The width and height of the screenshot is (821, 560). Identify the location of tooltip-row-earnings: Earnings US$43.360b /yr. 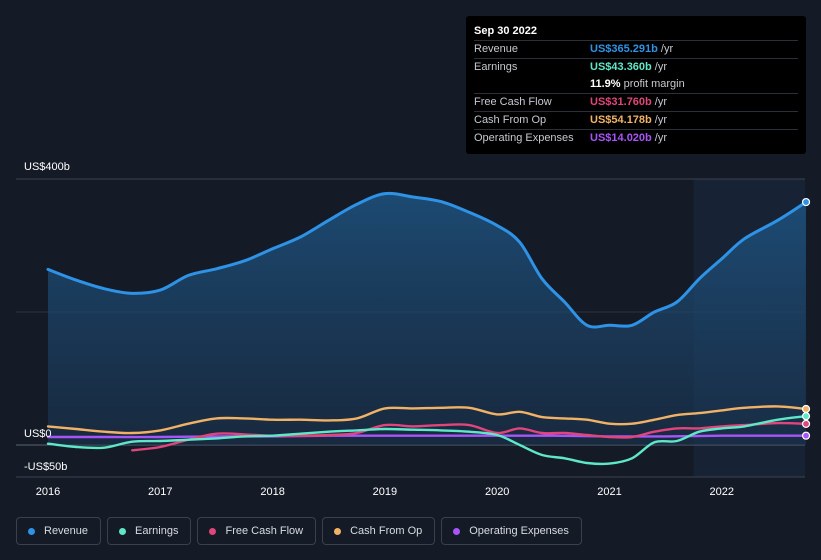
(636, 67).